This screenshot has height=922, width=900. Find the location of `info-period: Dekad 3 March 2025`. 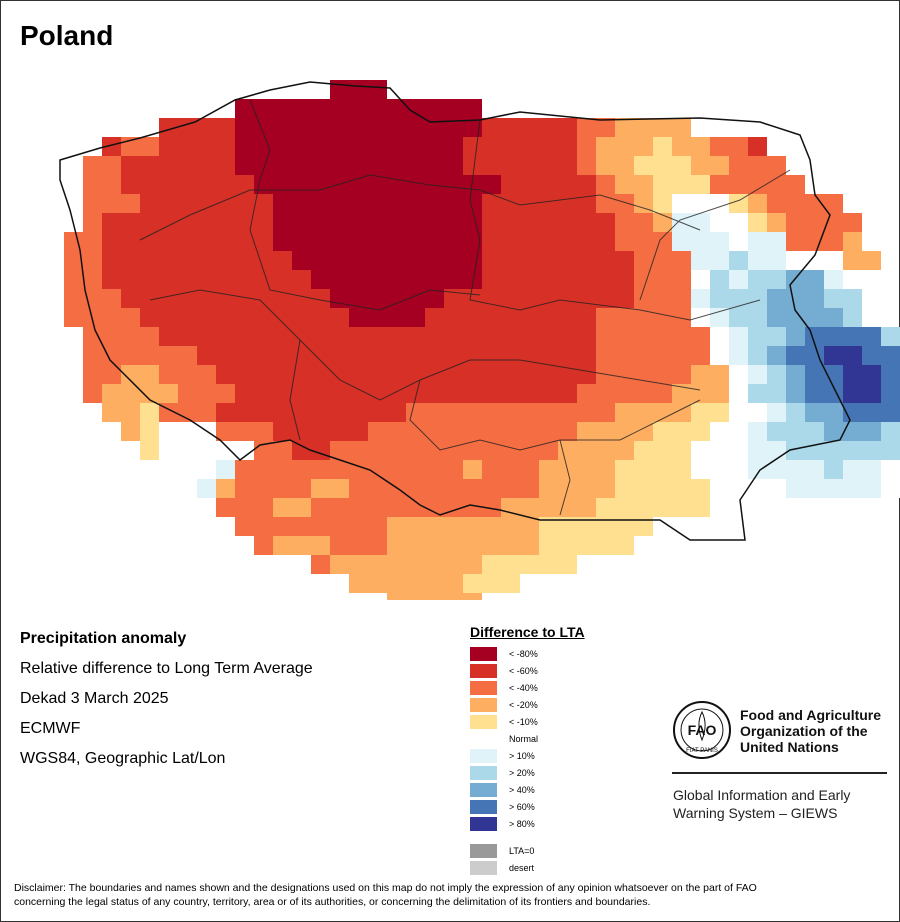

info-period: Dekad 3 March 2025 is located at coordinates (94, 698).